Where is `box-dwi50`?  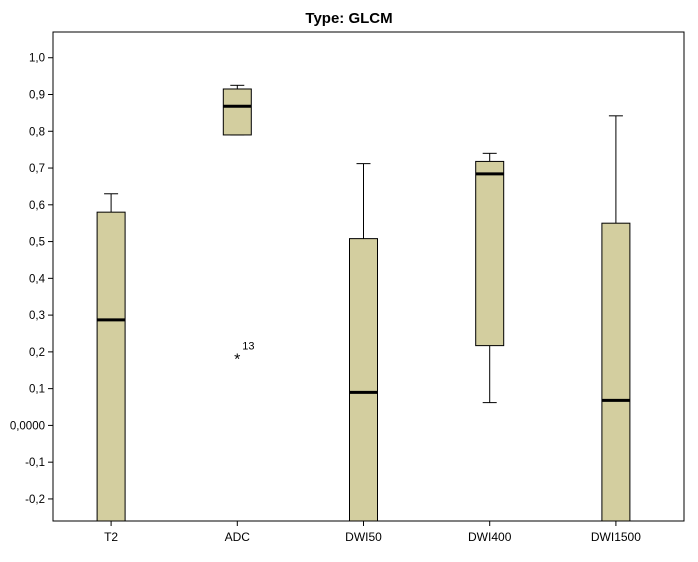
box-dwi50 is located at coordinates (363, 342).